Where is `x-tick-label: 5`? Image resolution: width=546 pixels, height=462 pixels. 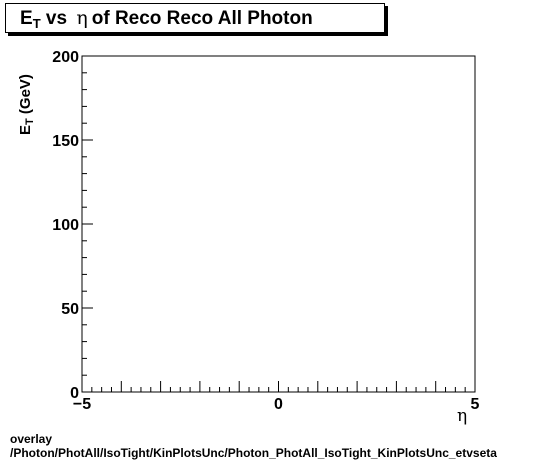
x-tick-label: 5 is located at coordinates (475, 404).